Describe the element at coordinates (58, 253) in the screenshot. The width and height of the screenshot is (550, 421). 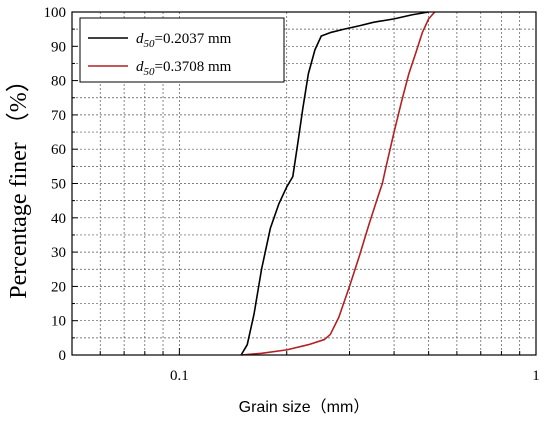
I see `y-tick-label: 30` at that location.